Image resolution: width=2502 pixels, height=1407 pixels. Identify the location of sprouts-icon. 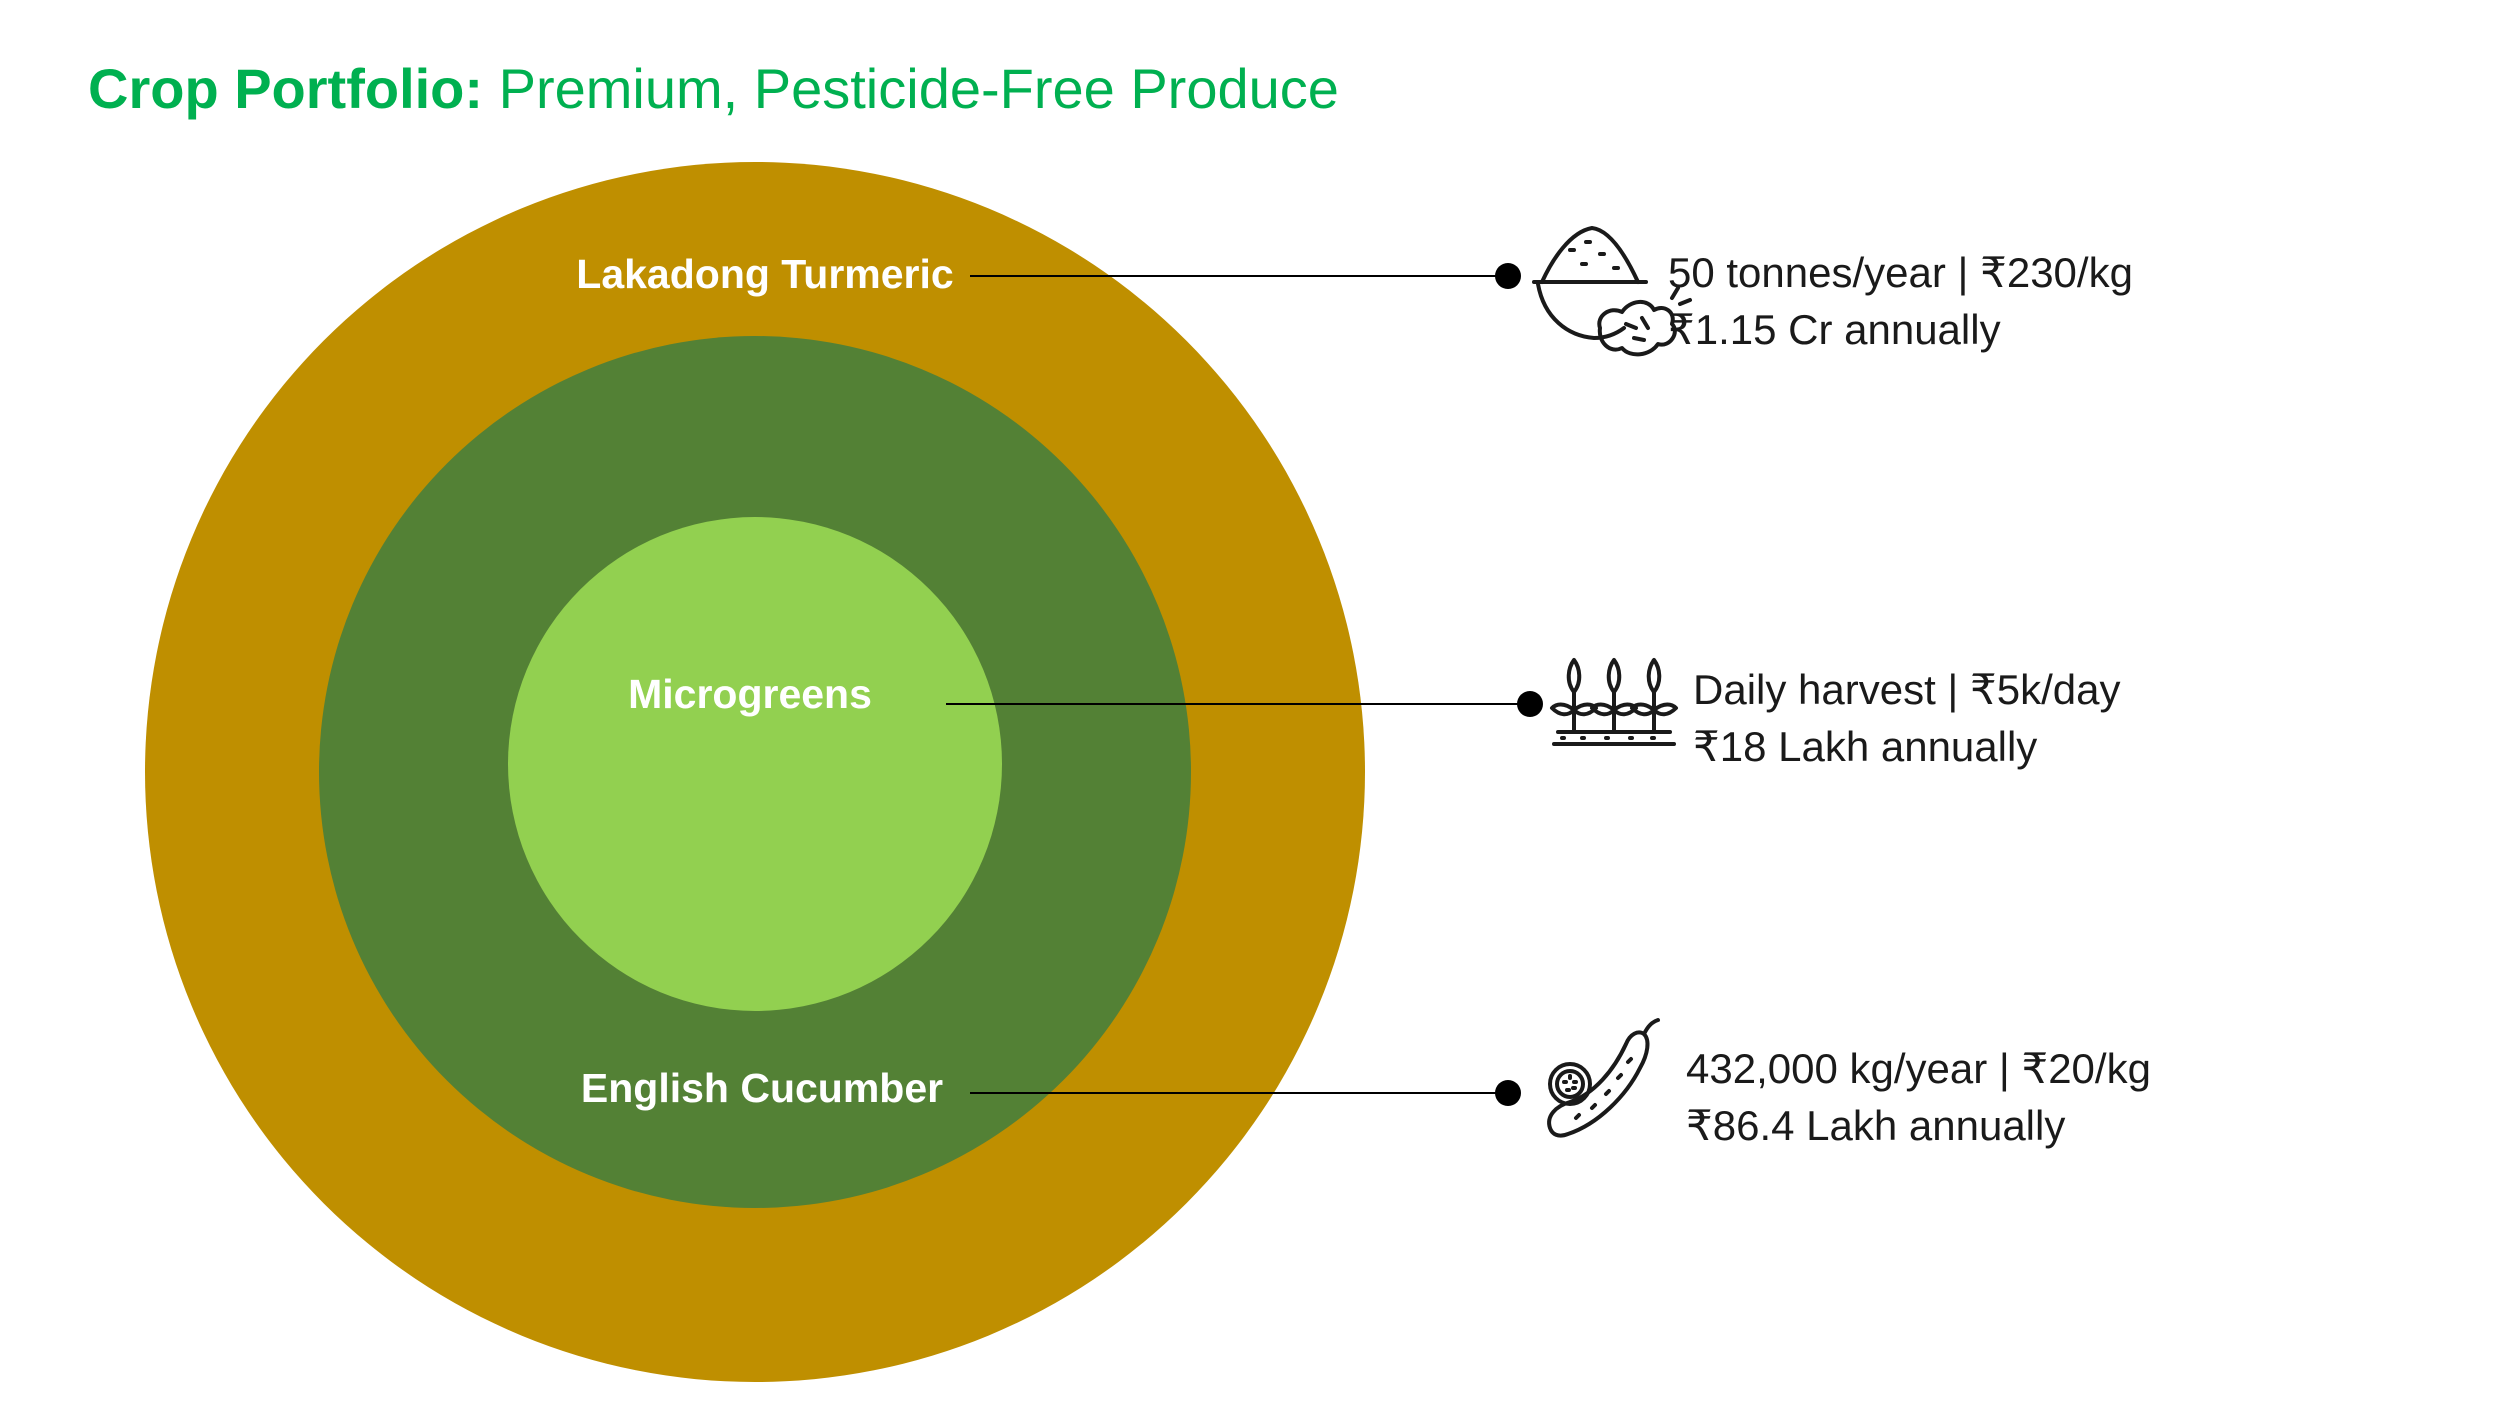
(1614, 702).